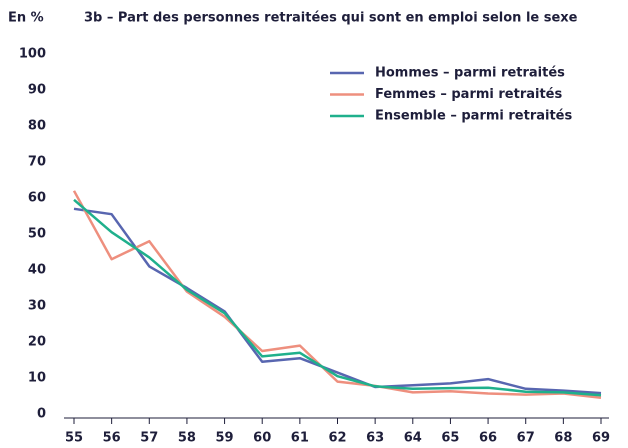 The height and width of the screenshot is (448, 628). Describe the element at coordinates (26, 18) in the screenshot. I see `unit-label: En %` at that location.